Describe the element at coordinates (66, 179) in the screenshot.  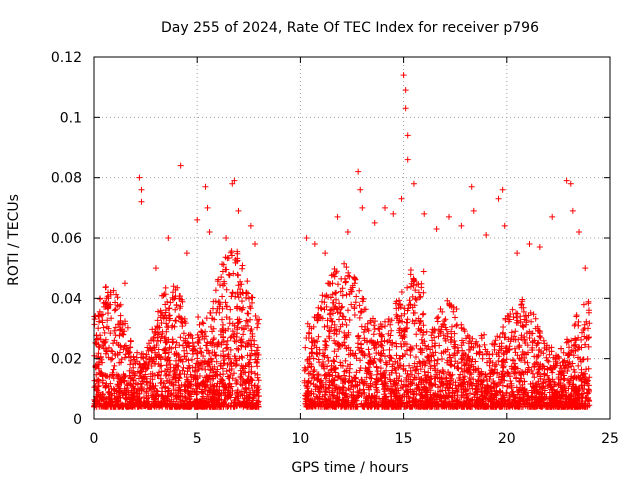
I see `y-tick-label: 0.08` at that location.